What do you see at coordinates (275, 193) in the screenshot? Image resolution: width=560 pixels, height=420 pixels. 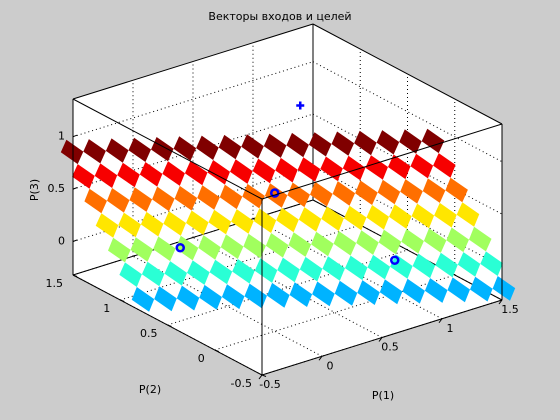 I see `point-circle` at bounding box center [275, 193].